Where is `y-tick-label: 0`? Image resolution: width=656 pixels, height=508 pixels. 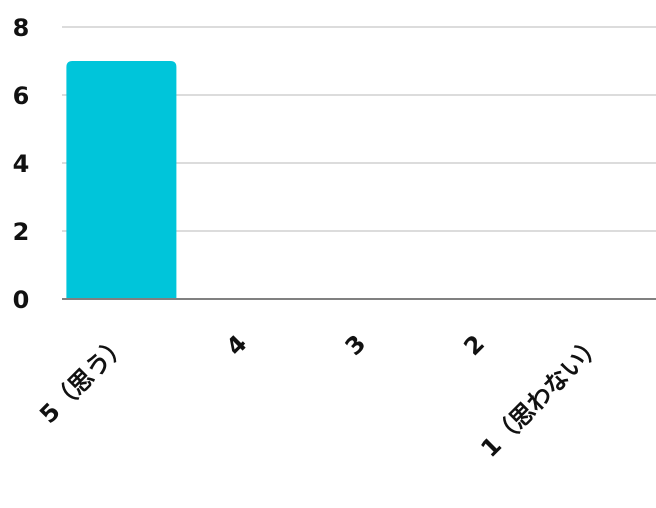
y-tick-label: 0 is located at coordinates (21, 300).